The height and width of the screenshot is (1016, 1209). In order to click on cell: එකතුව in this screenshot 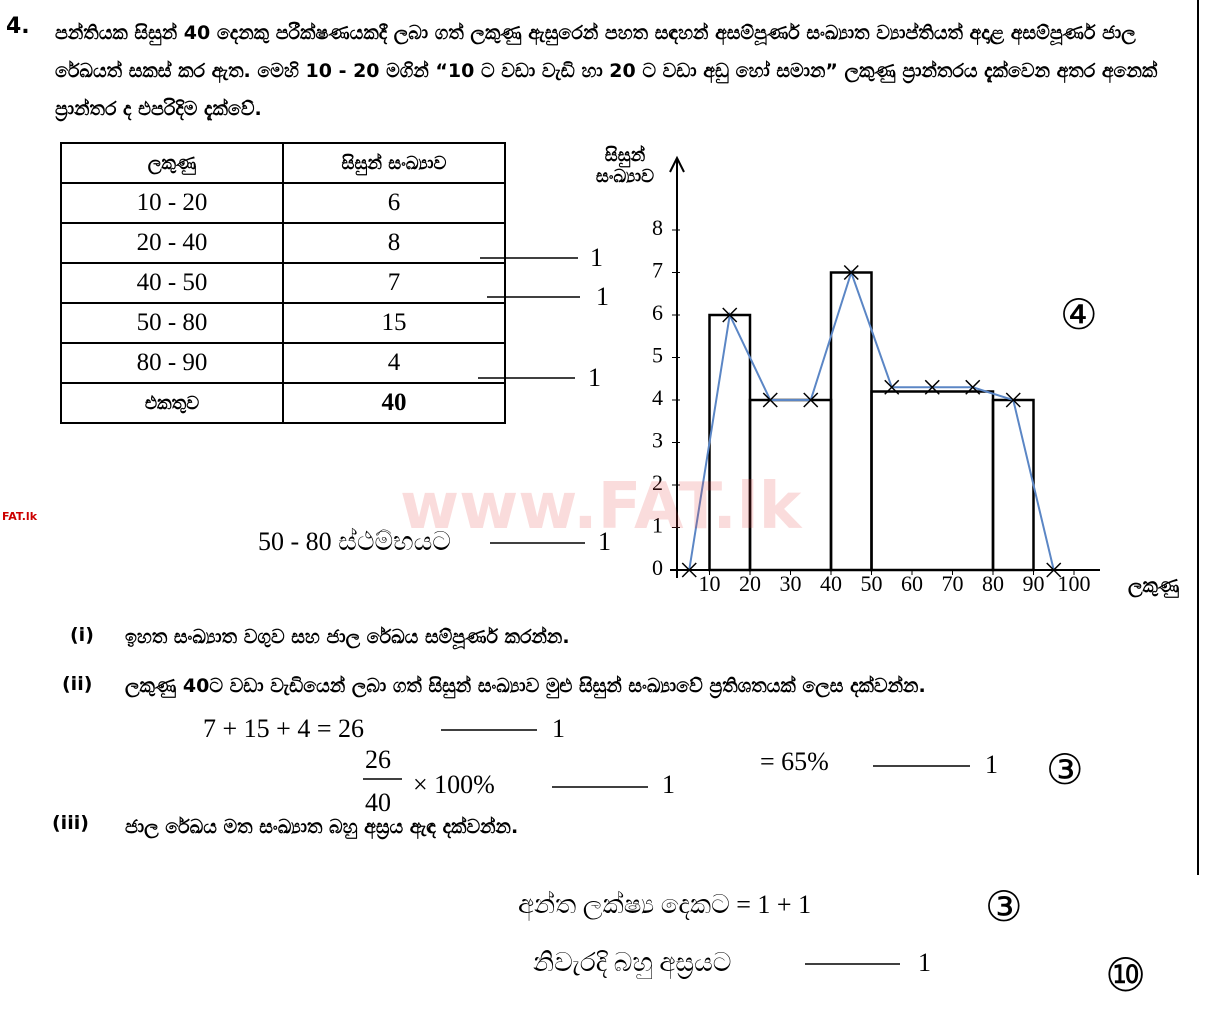, I will do `click(172, 403)`.